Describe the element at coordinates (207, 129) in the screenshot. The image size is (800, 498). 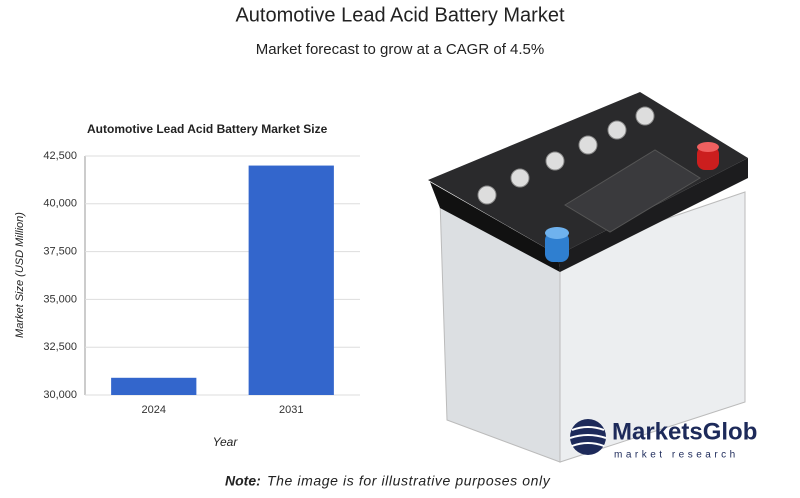
I see `chart-title: Automotive Lead Acid Battery Market Size` at that location.